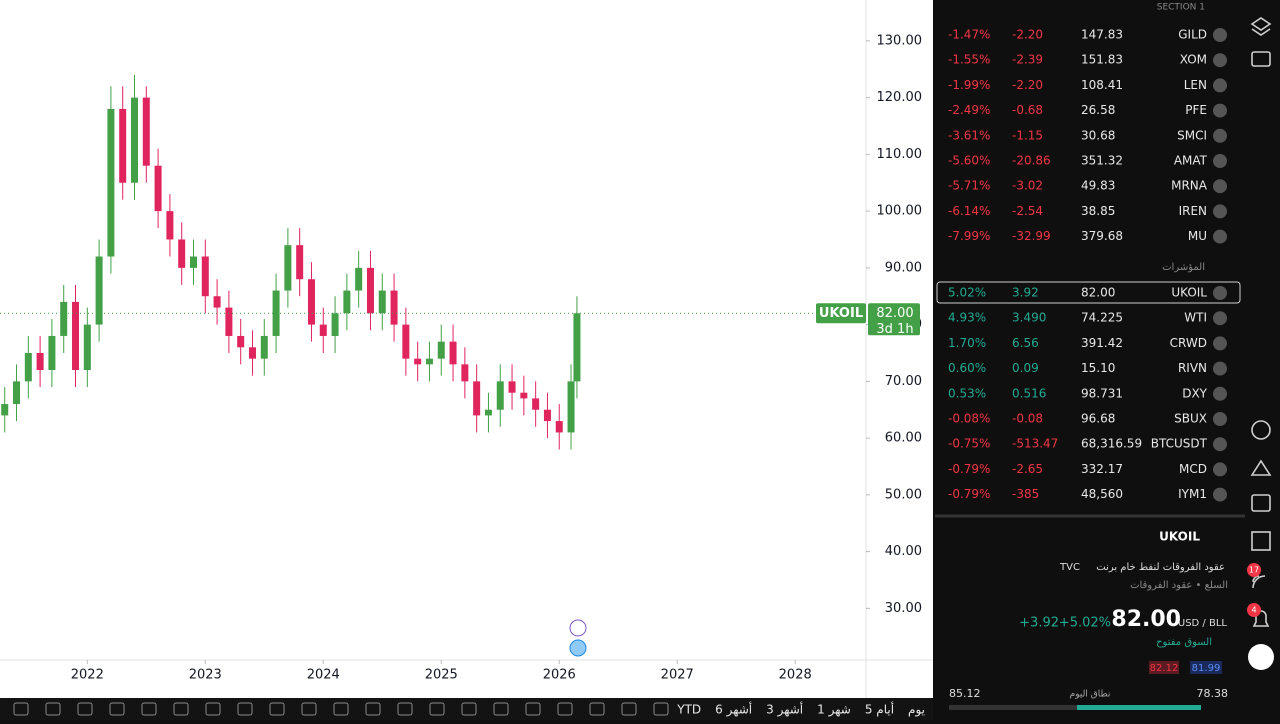 Image resolution: width=1280 pixels, height=724 pixels. I want to click on last-price: 26.58, so click(1098, 110).